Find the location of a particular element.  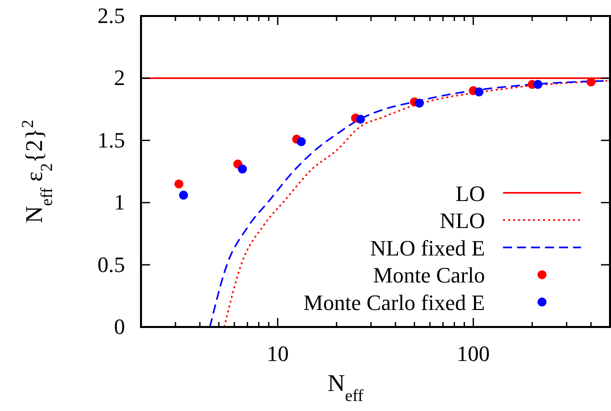

x-axis-title: N$_{eff}$ is located at coordinates (346, 387).